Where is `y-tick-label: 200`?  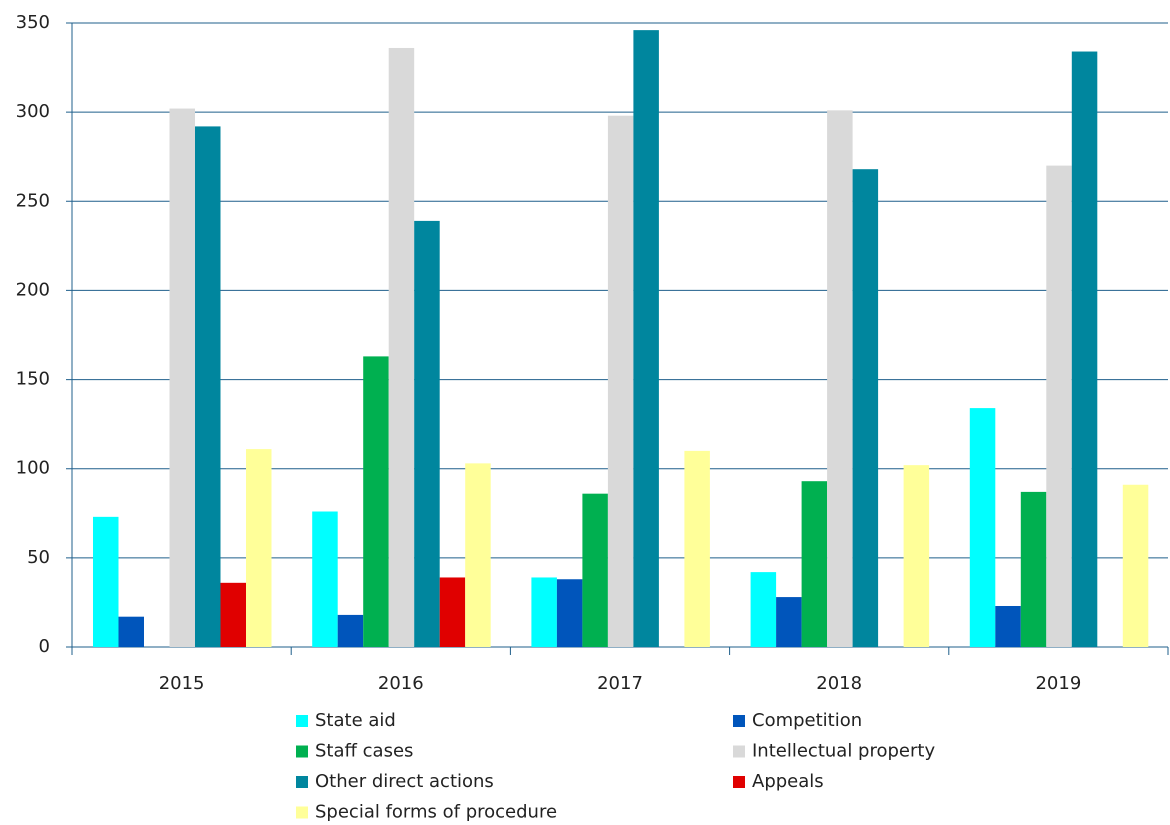 y-tick-label: 200 is located at coordinates (33, 289).